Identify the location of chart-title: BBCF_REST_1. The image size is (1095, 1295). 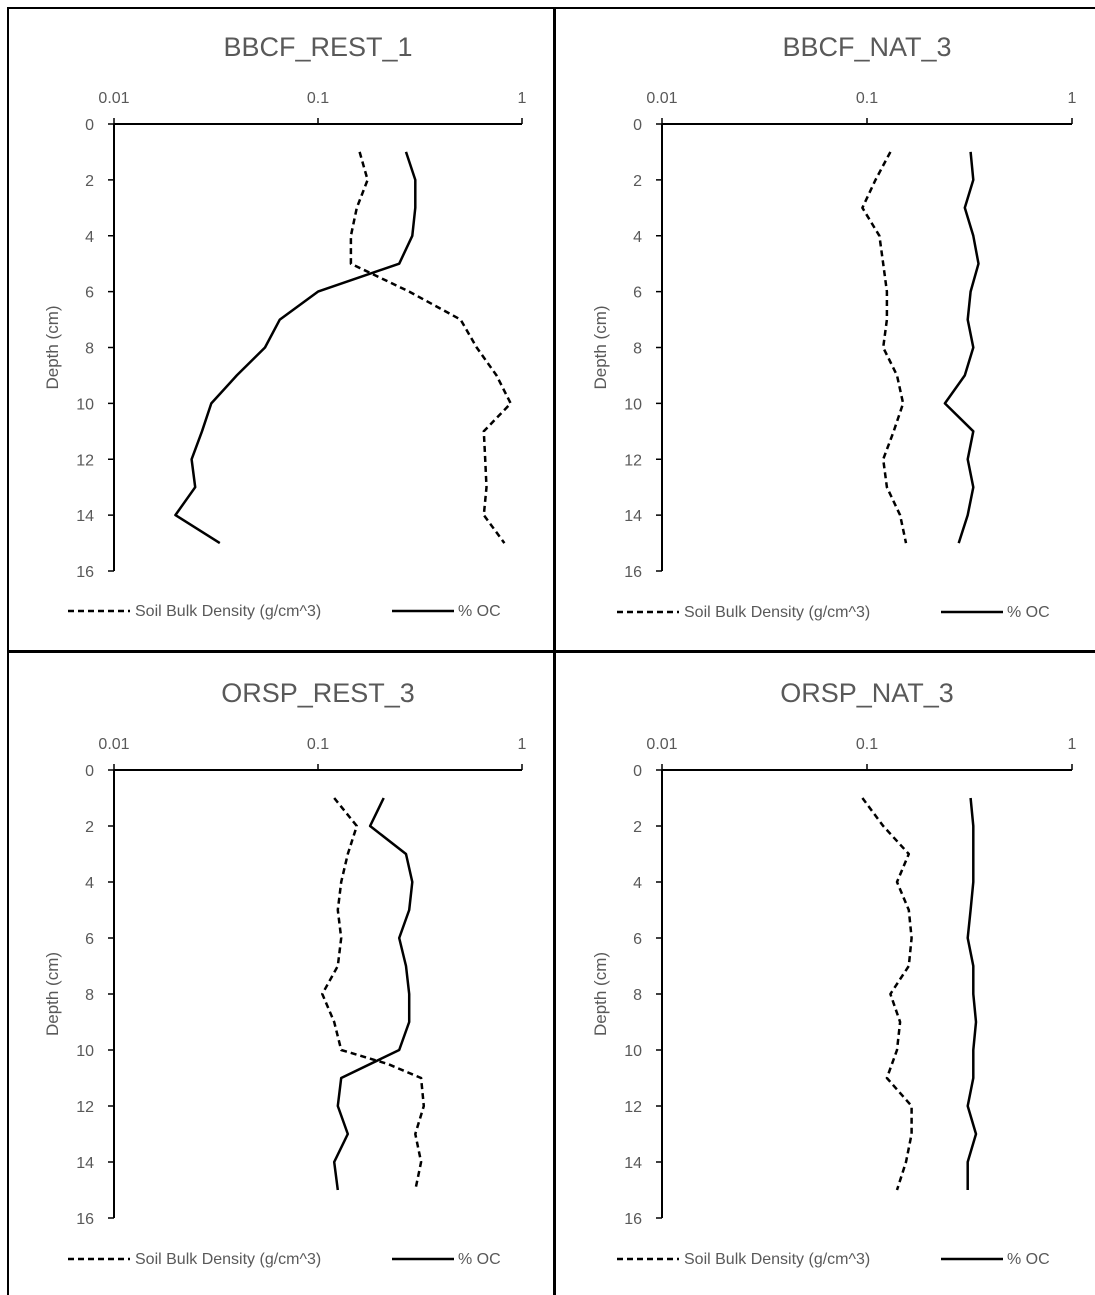
(317, 47).